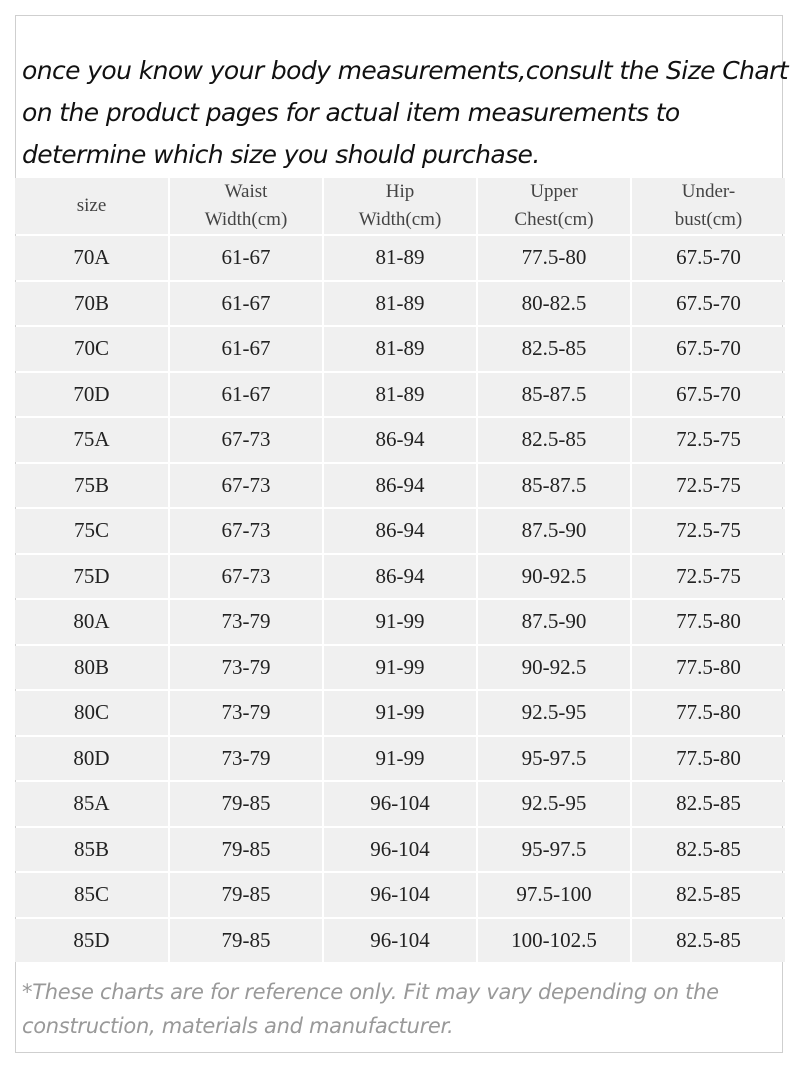 Image resolution: width=800 pixels, height=1071 pixels. Describe the element at coordinates (91, 622) in the screenshot. I see `table-cell: 80A` at that location.